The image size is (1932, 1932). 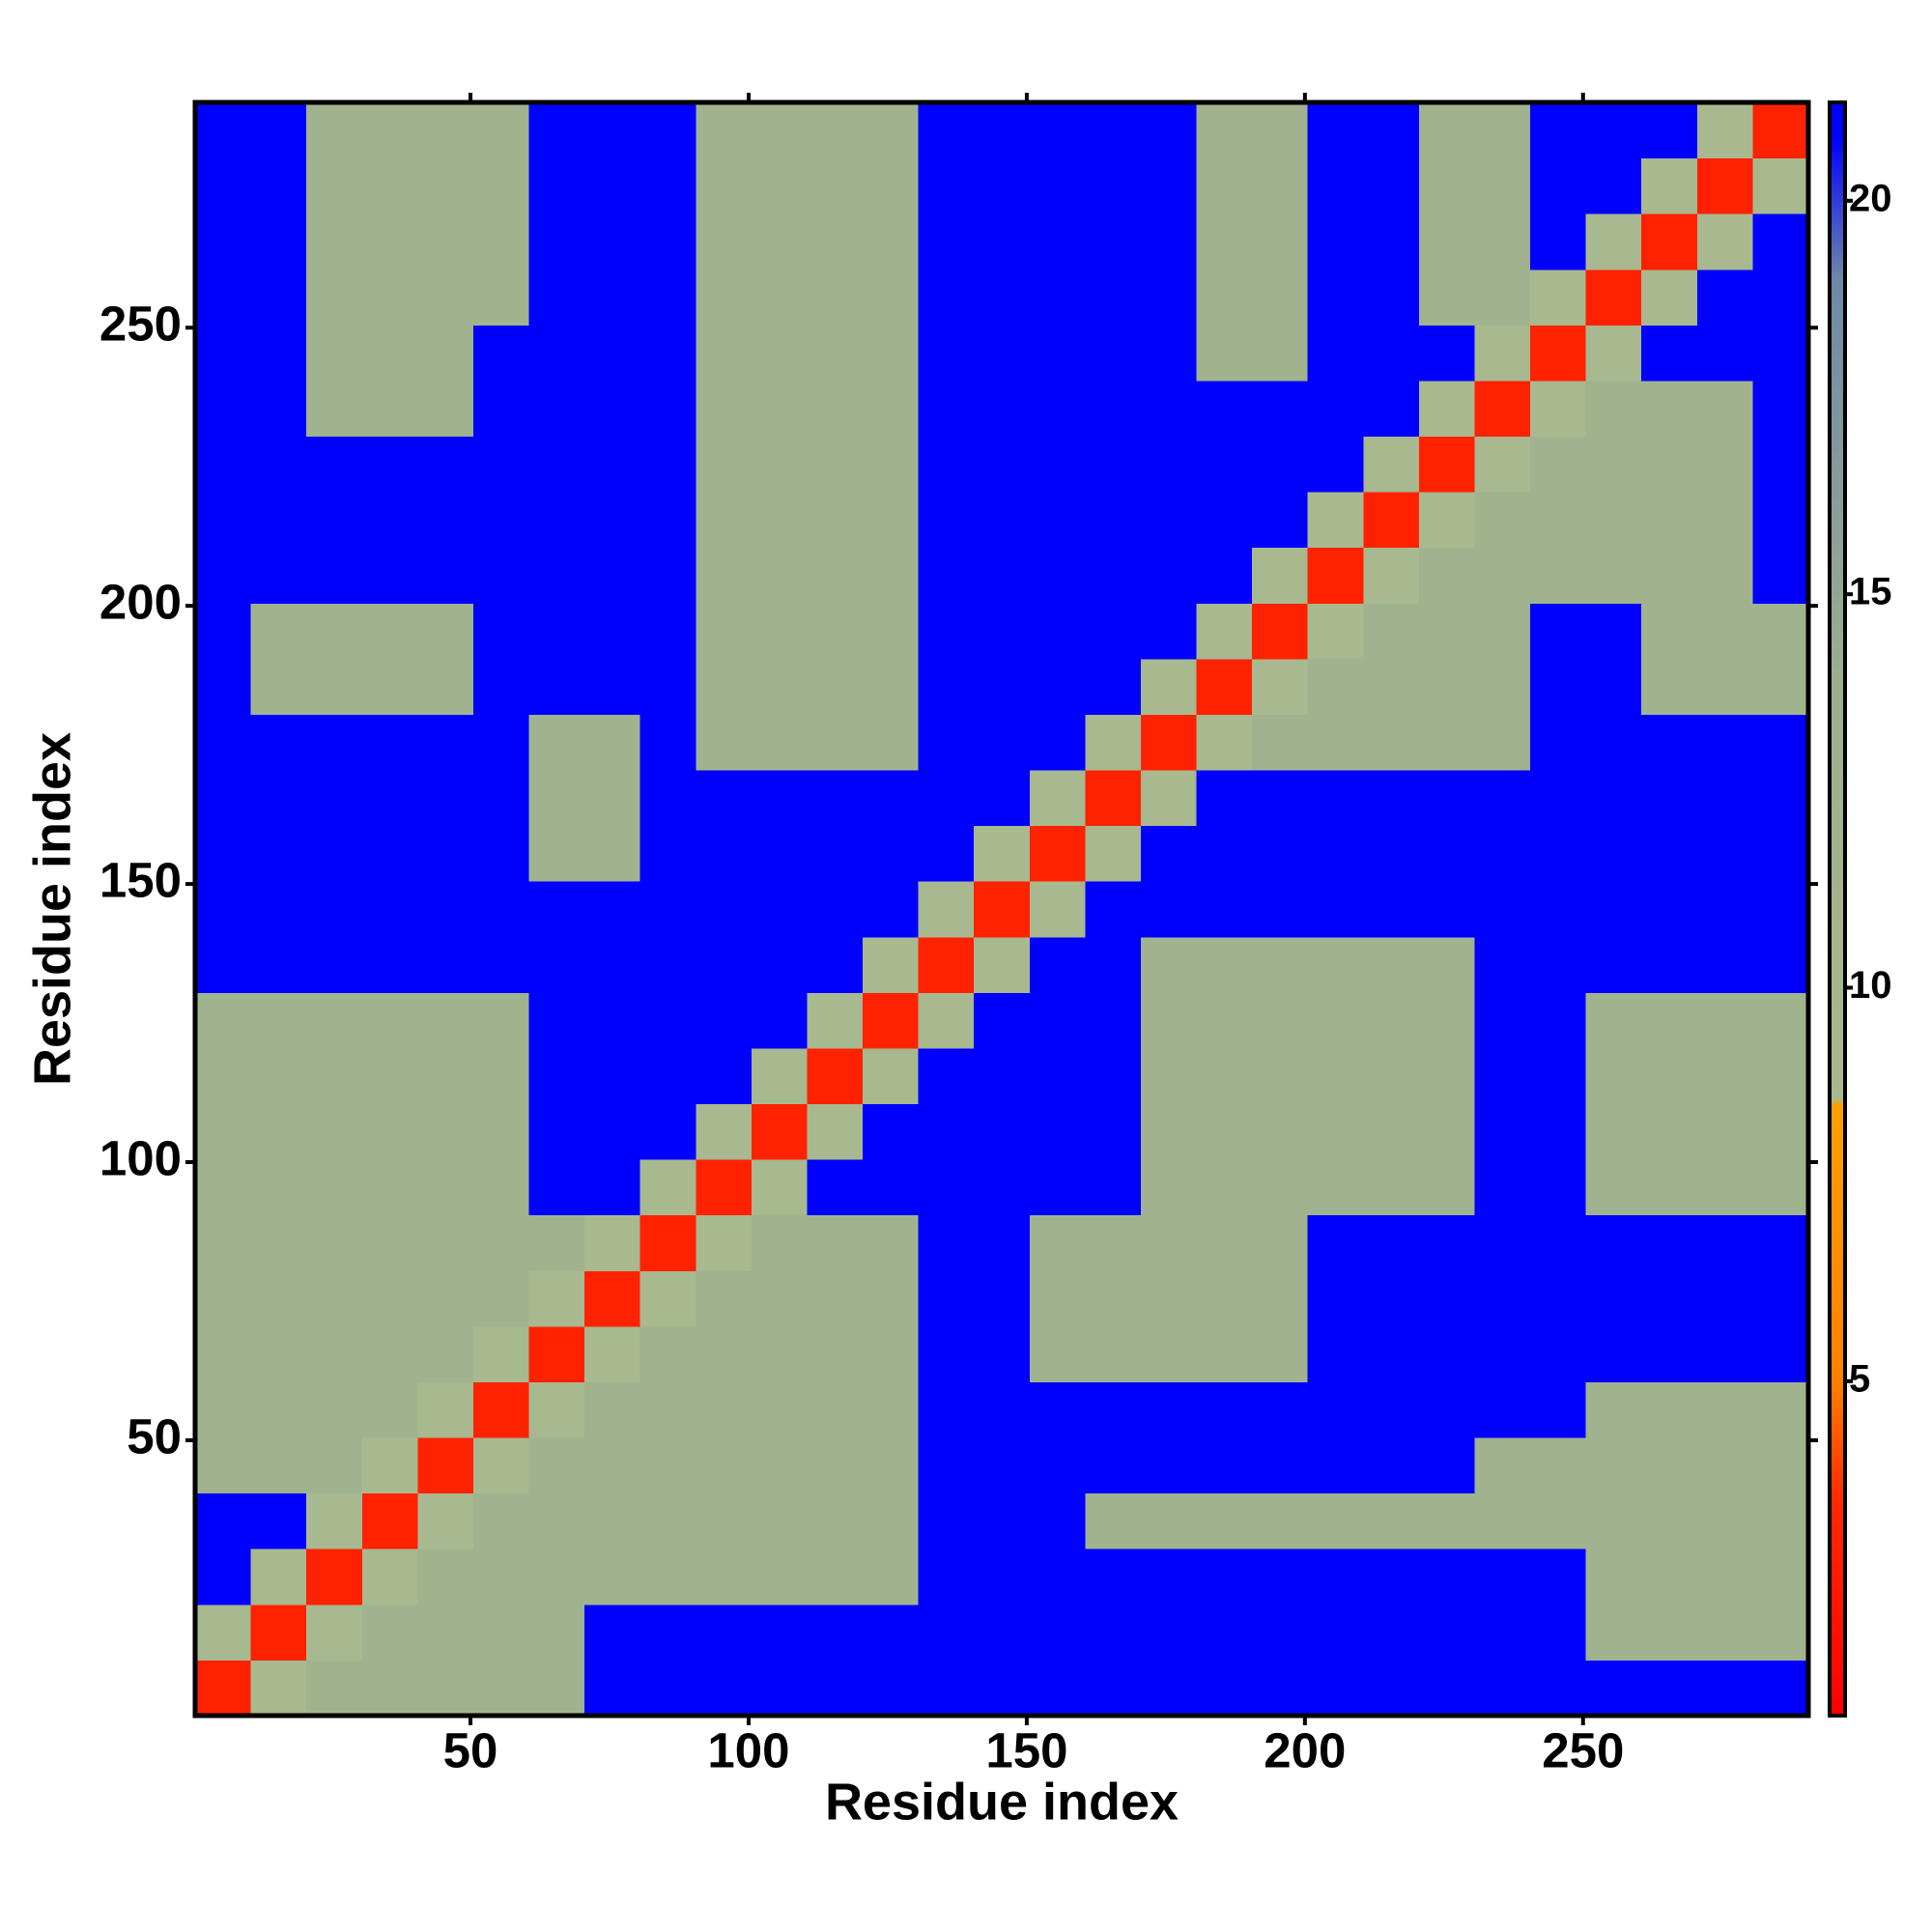 I want to click on colorbar-tick-label: 20, so click(x=1870, y=198).